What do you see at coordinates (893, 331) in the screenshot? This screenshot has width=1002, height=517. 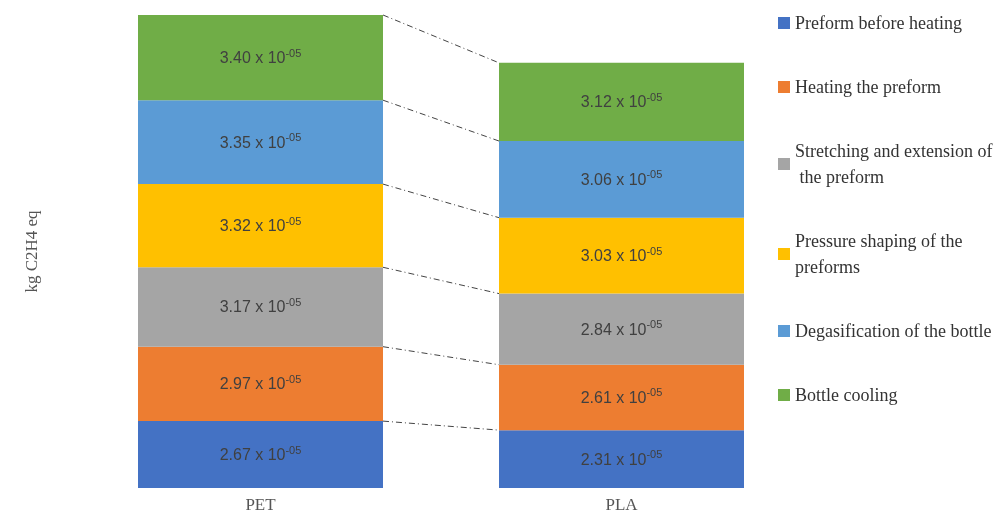 I see `legend-label: Degasification of the bottle` at bounding box center [893, 331].